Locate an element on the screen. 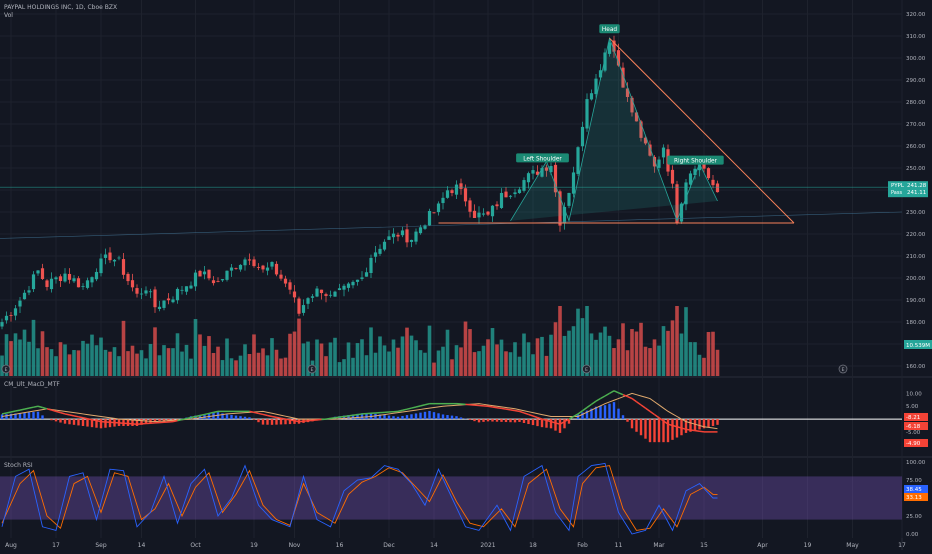 This screenshot has height=554, width=932. macd-legend: CM_Ult_MacD_MTF is located at coordinates (32, 384).